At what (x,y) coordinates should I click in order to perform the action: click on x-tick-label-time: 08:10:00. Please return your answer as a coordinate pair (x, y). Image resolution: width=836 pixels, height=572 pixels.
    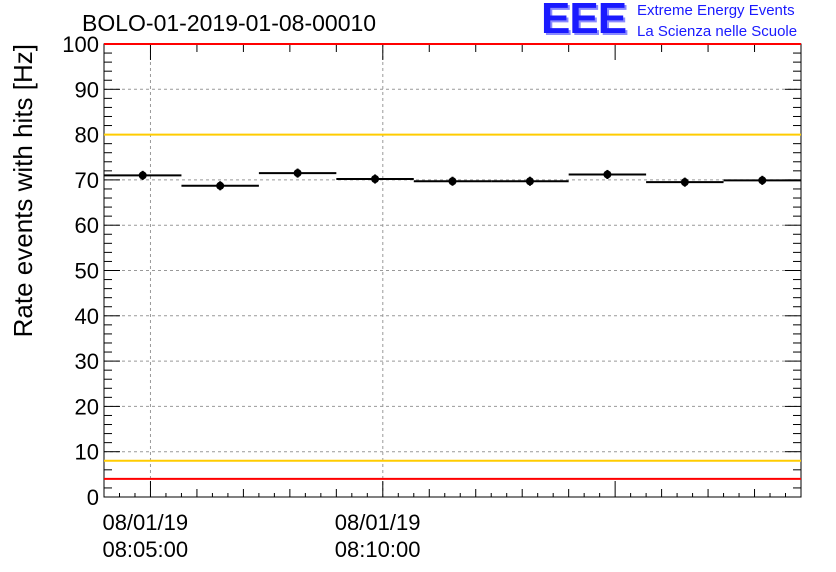
    Looking at the image, I should click on (378, 549).